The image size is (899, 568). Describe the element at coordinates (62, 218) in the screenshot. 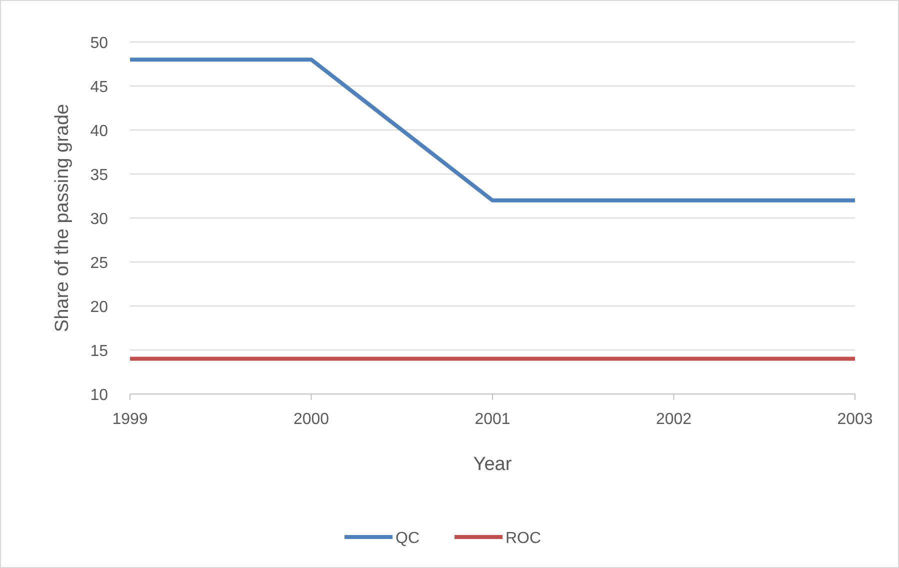

I see `y-axis-title: Share of the passing grade` at that location.